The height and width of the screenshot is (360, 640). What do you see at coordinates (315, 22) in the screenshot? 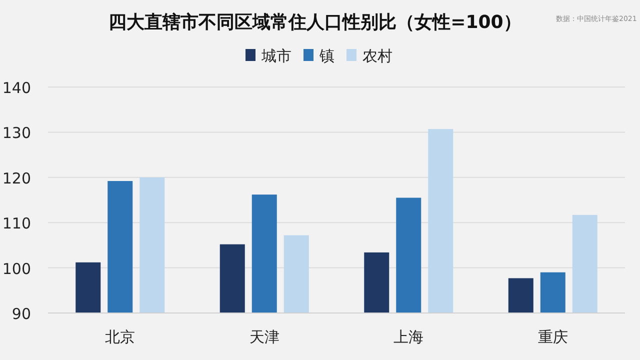
I see `chart-title: 四大直辖市不同区域常住人口性别比（女性=100）` at bounding box center [315, 22].